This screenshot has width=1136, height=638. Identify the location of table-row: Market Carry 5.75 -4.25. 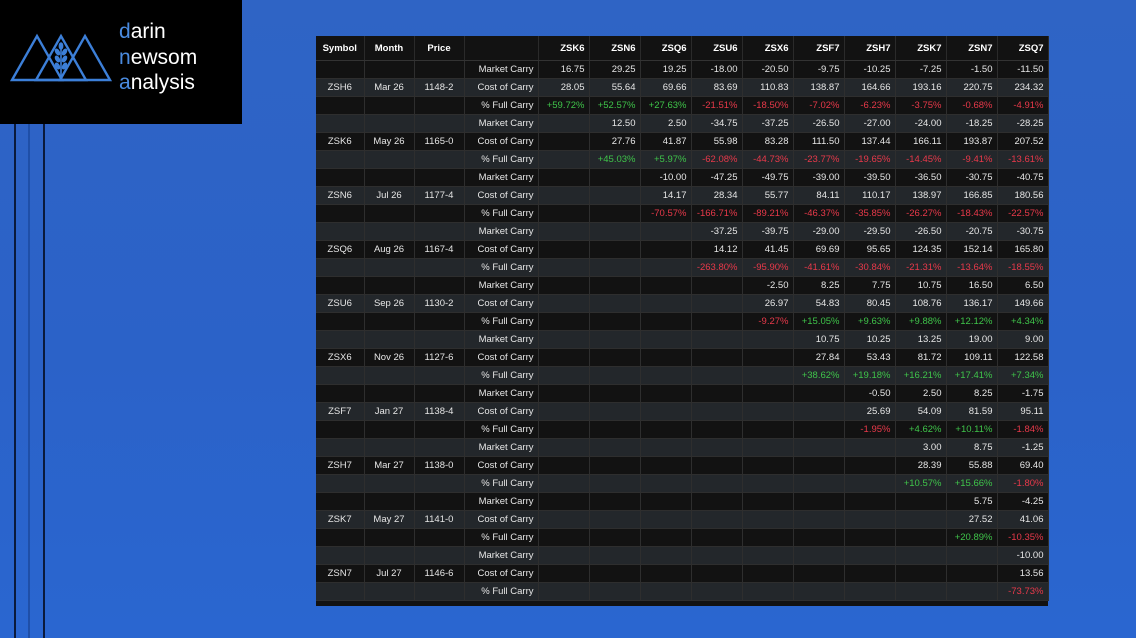
(682, 501).